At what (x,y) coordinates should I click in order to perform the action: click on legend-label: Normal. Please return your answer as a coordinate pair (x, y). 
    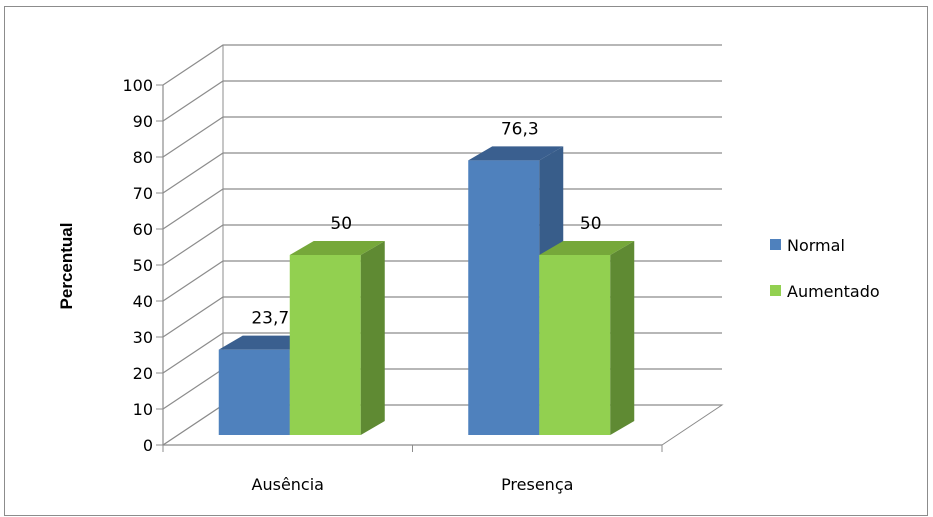
    Looking at the image, I should click on (816, 245).